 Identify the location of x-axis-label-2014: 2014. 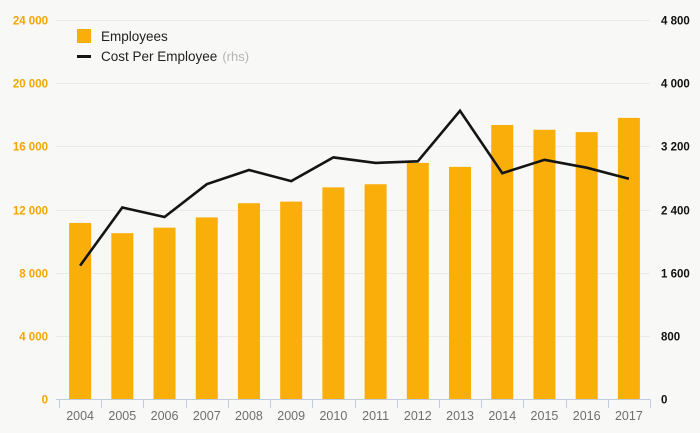
(502, 416).